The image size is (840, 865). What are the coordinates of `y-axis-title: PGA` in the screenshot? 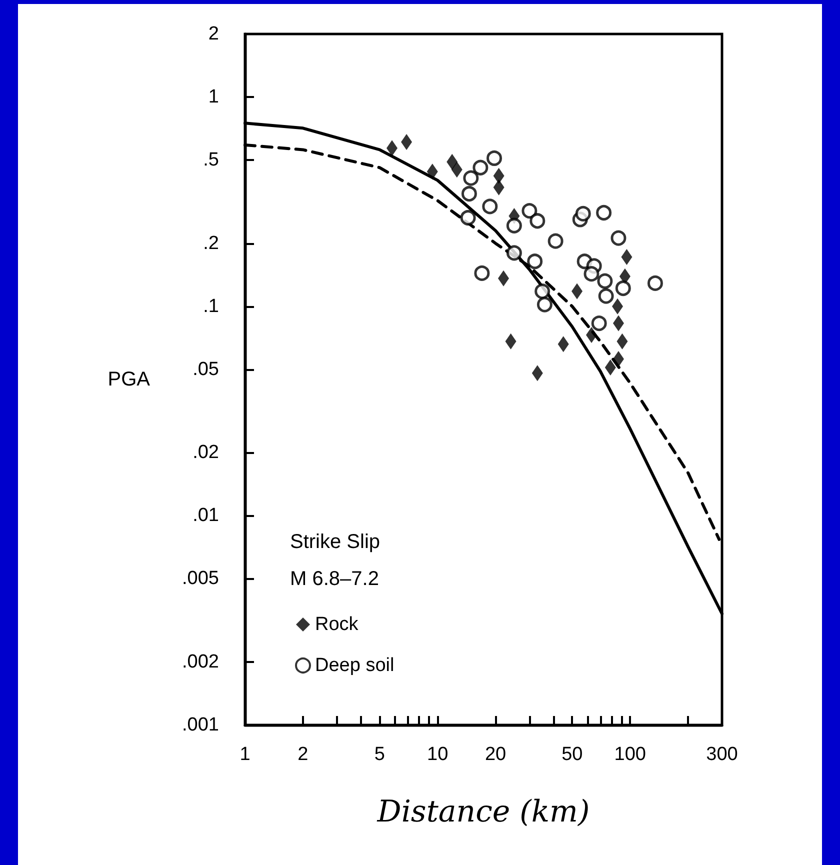 It's located at (129, 379).